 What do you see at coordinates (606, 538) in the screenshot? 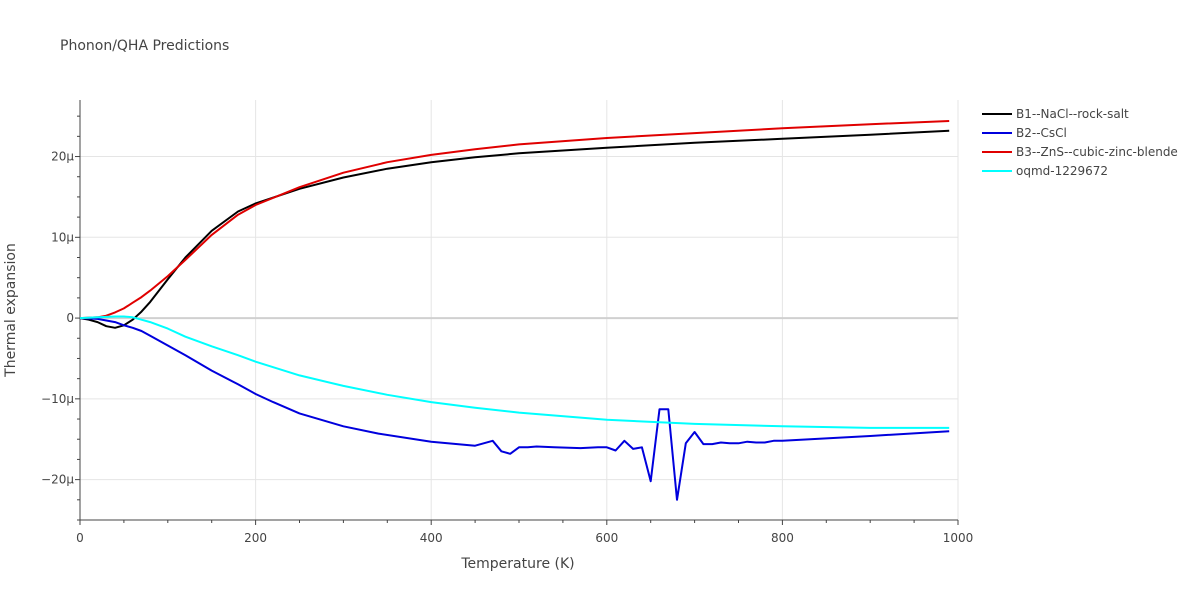
I see `x-tick-label: 600` at bounding box center [606, 538].